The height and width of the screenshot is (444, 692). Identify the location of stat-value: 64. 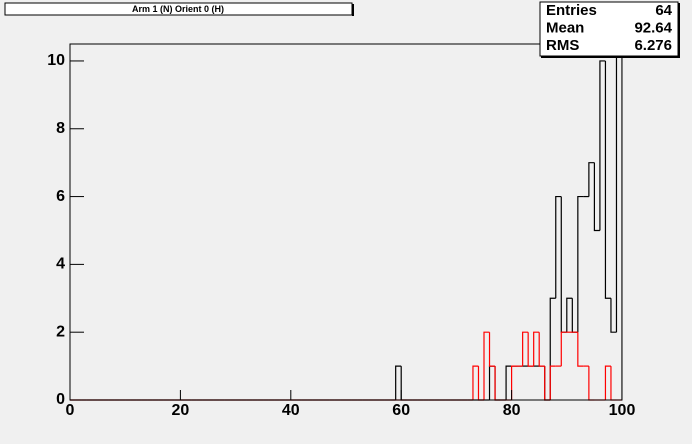
(663, 10).